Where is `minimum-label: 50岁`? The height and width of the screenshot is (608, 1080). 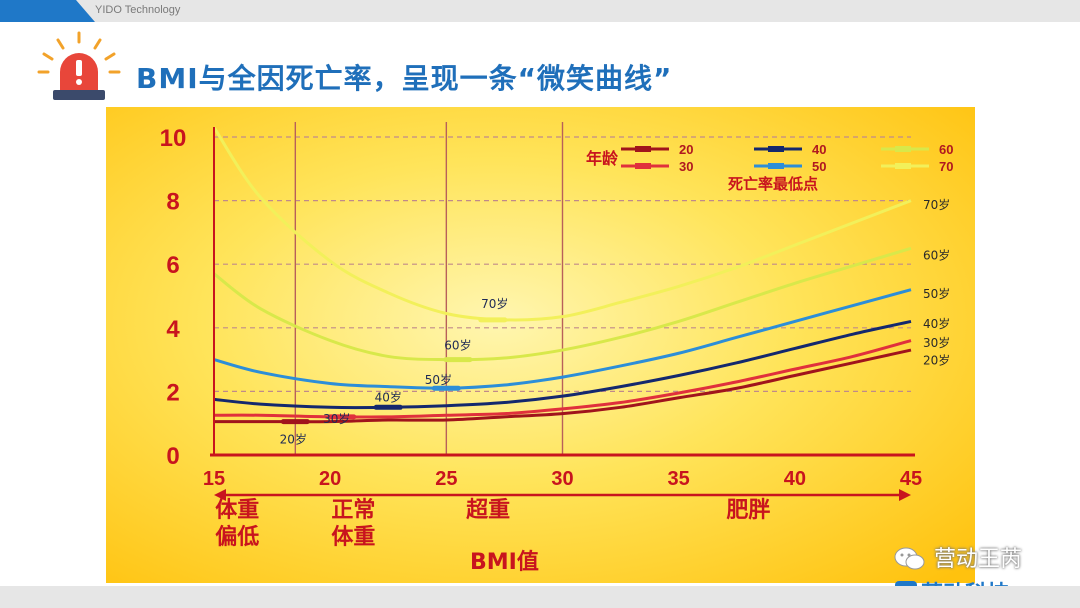 minimum-label: 50岁 is located at coordinates (438, 379).